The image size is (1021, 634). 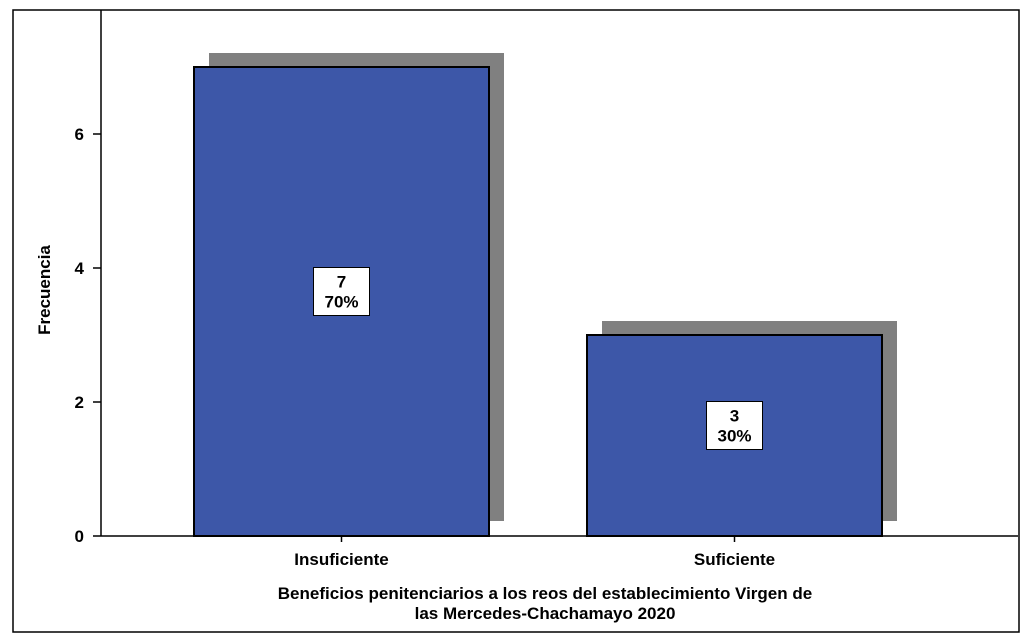 What do you see at coordinates (538, 358) in the screenshot?
I see `data-labels: 770% 330%` at bounding box center [538, 358].